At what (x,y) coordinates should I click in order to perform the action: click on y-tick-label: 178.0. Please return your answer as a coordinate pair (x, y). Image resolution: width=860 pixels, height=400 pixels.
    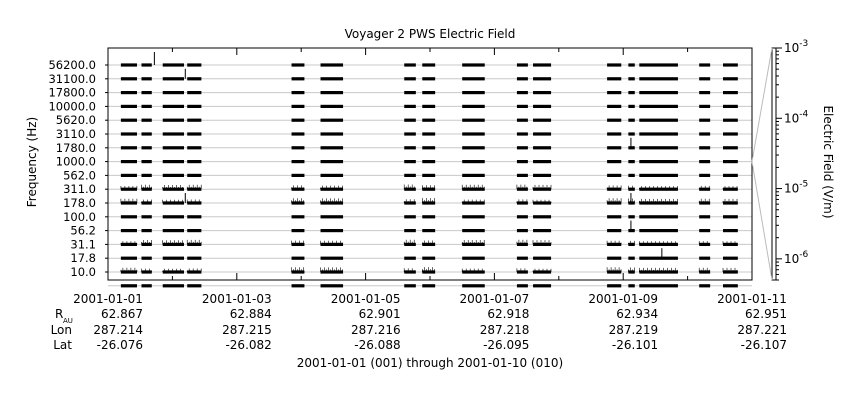
    Looking at the image, I should click on (79, 203).